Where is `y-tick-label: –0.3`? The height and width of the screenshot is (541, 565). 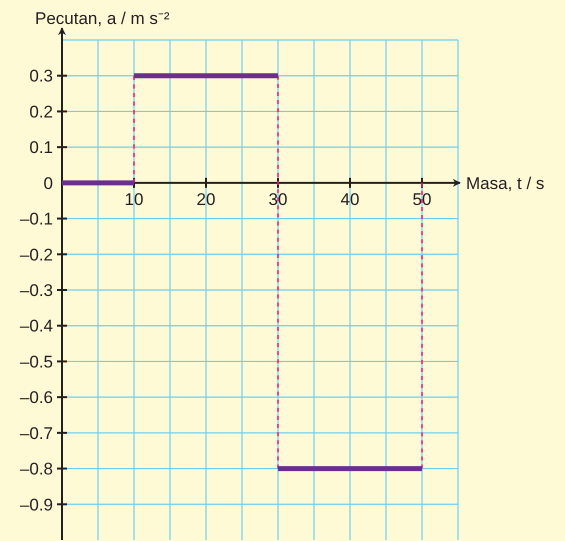 y-tick-label: –0.3 is located at coordinates (36, 290).